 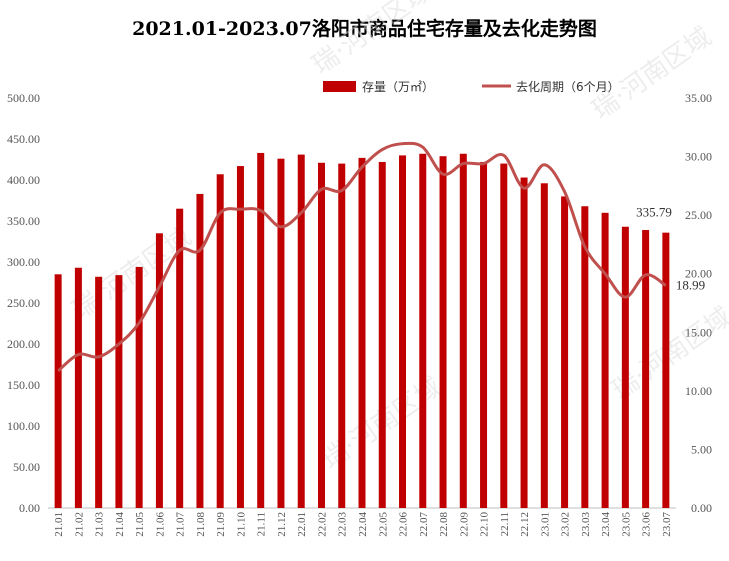 I want to click on x-tick-label: 21.06, so click(x=160, y=524).